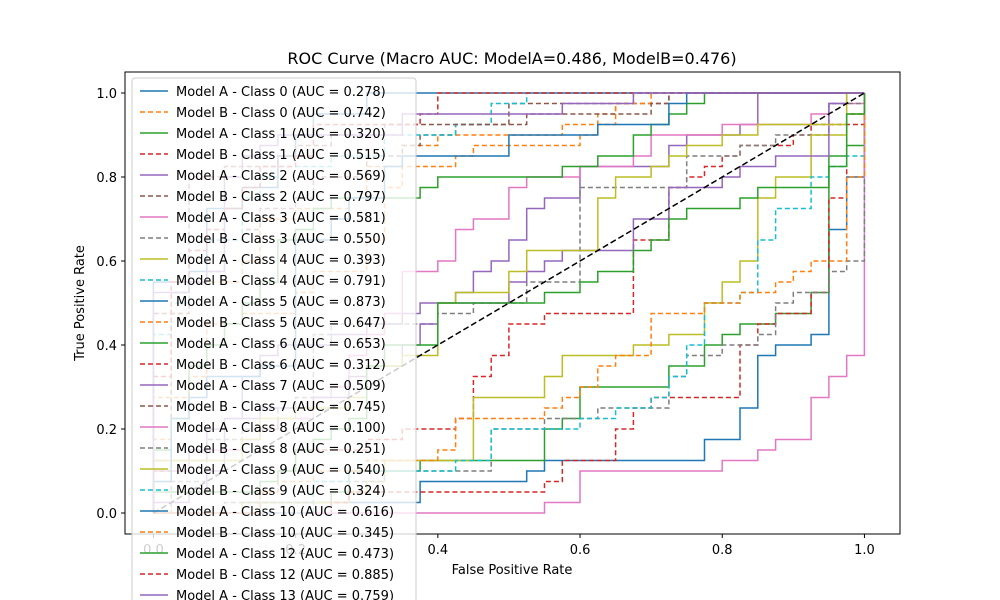  What do you see at coordinates (285, 575) in the screenshot?
I see `legend-entry-label: Model B - Class 12 (AUC = 0.885)` at bounding box center [285, 575].